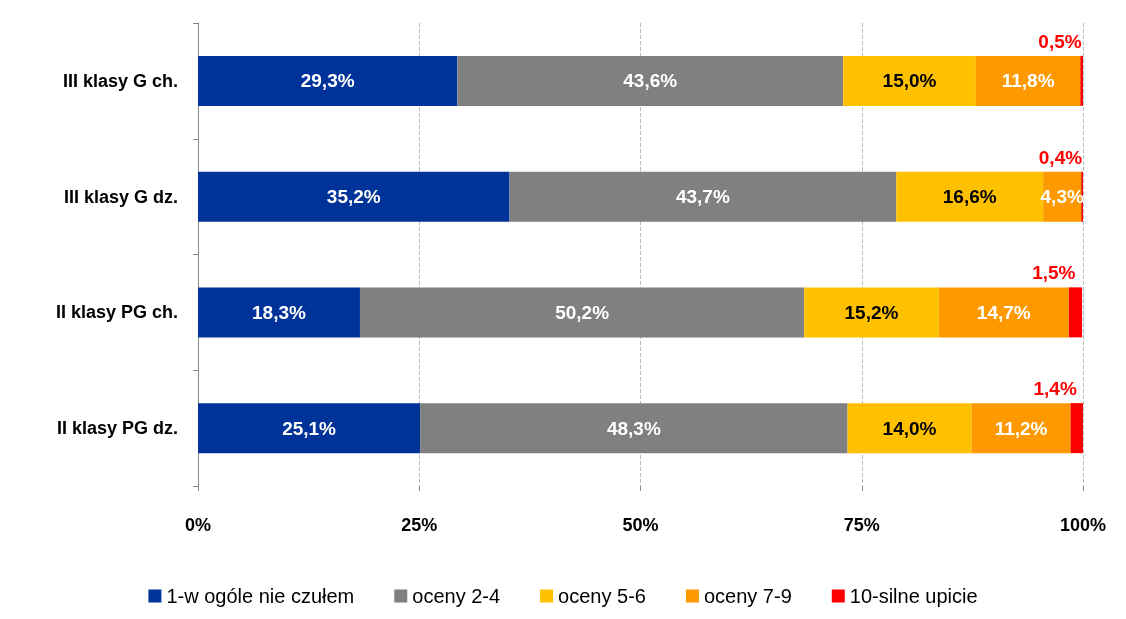 The image size is (1126, 619). What do you see at coordinates (1083, 525) in the screenshot?
I see `x-tick-label: 100%` at bounding box center [1083, 525].